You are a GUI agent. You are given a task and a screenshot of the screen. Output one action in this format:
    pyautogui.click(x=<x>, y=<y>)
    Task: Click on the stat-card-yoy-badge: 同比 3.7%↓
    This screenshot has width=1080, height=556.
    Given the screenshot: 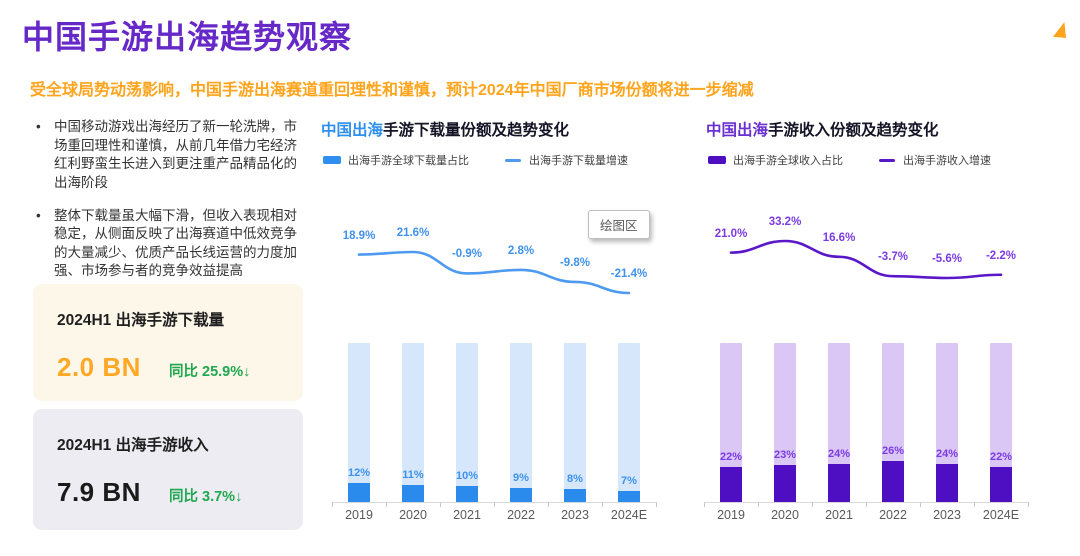 What is the action you would take?
    pyautogui.click(x=206, y=497)
    